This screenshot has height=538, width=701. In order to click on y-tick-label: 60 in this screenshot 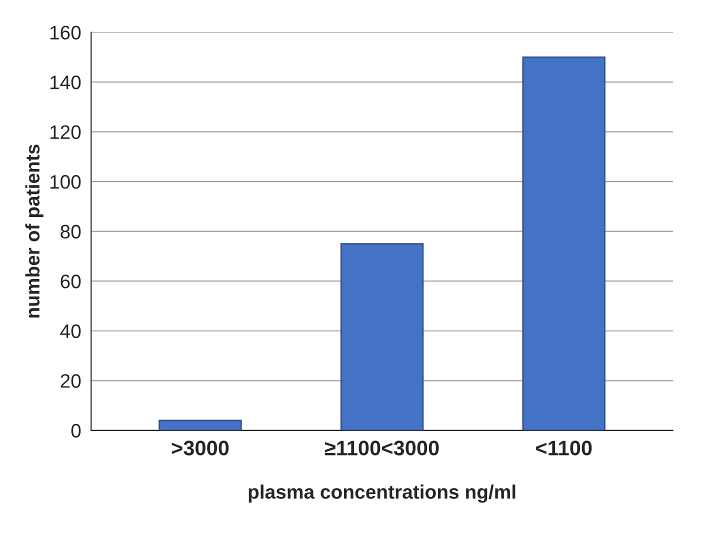, I will do `click(70, 281)`.